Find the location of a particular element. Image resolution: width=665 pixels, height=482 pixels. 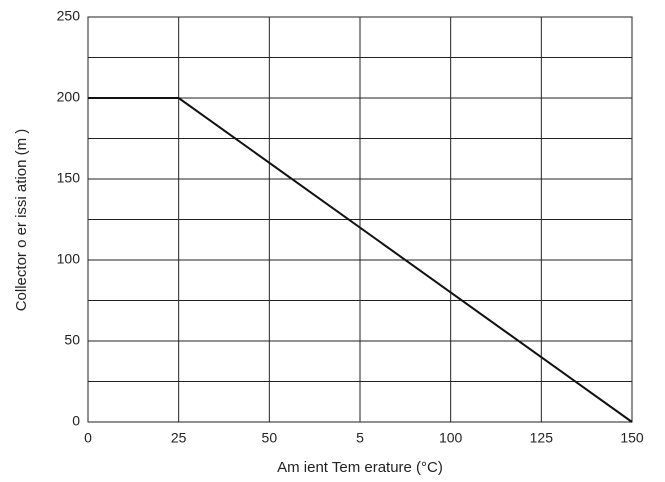

x-tick-label: 150 is located at coordinates (632, 438).